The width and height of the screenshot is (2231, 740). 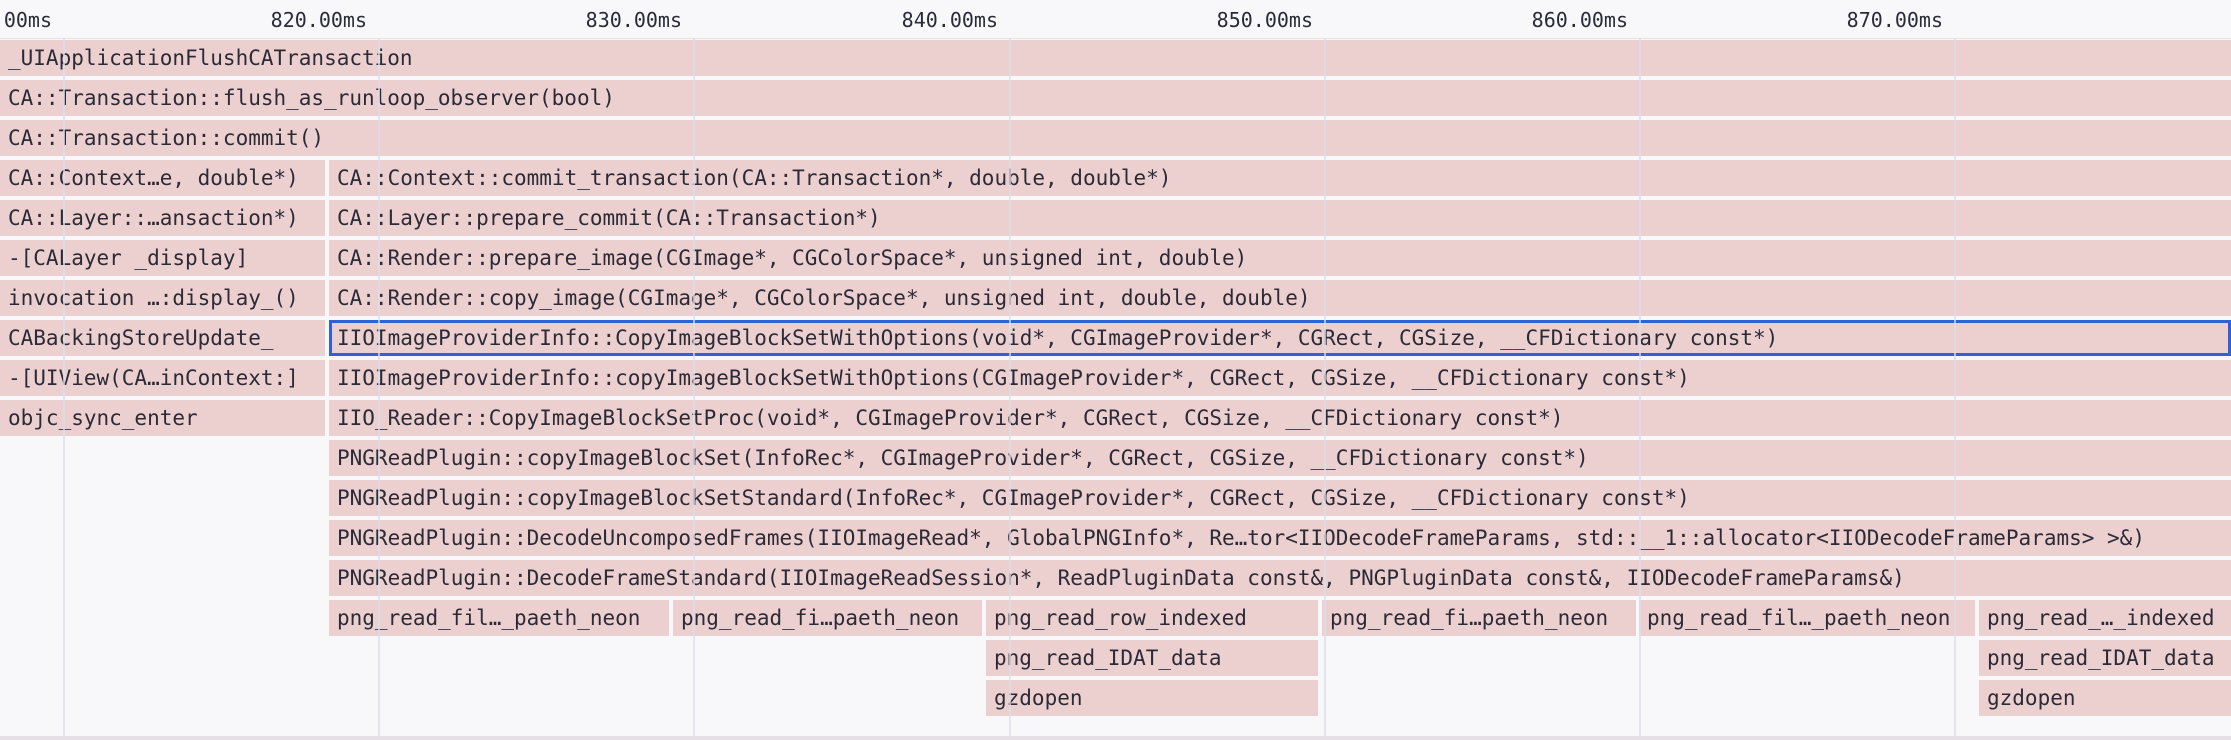 I want to click on flame-block: objc_sync_enter, so click(x=162, y=418).